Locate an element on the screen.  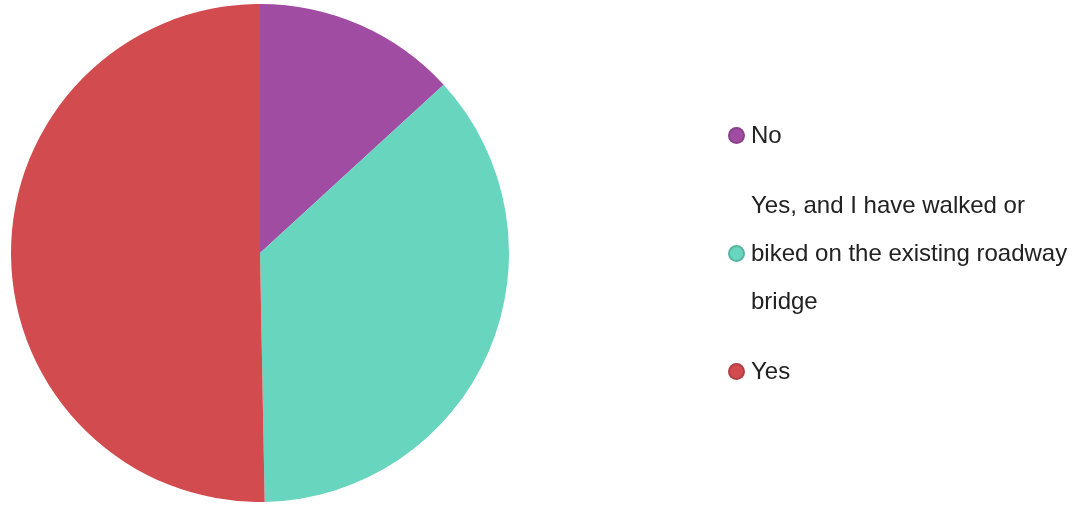
legend-label: Yes, and I have walked or biked on the existing roadway bridge is located at coordinates (910, 253).